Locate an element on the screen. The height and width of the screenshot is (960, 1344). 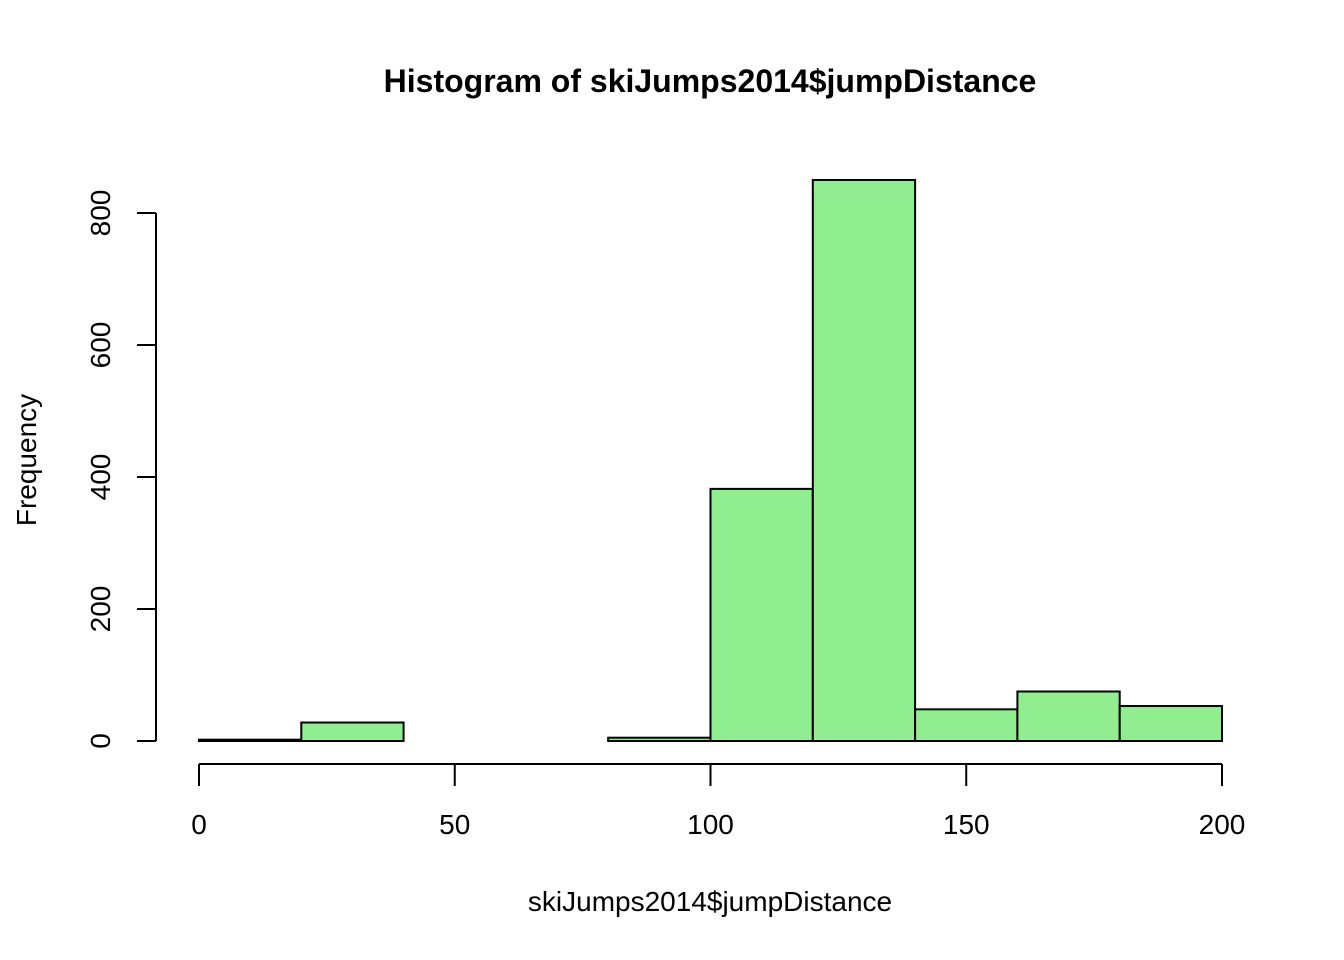
chart-title: Histogram of skiJumps2014$jumpDistance is located at coordinates (710, 81).